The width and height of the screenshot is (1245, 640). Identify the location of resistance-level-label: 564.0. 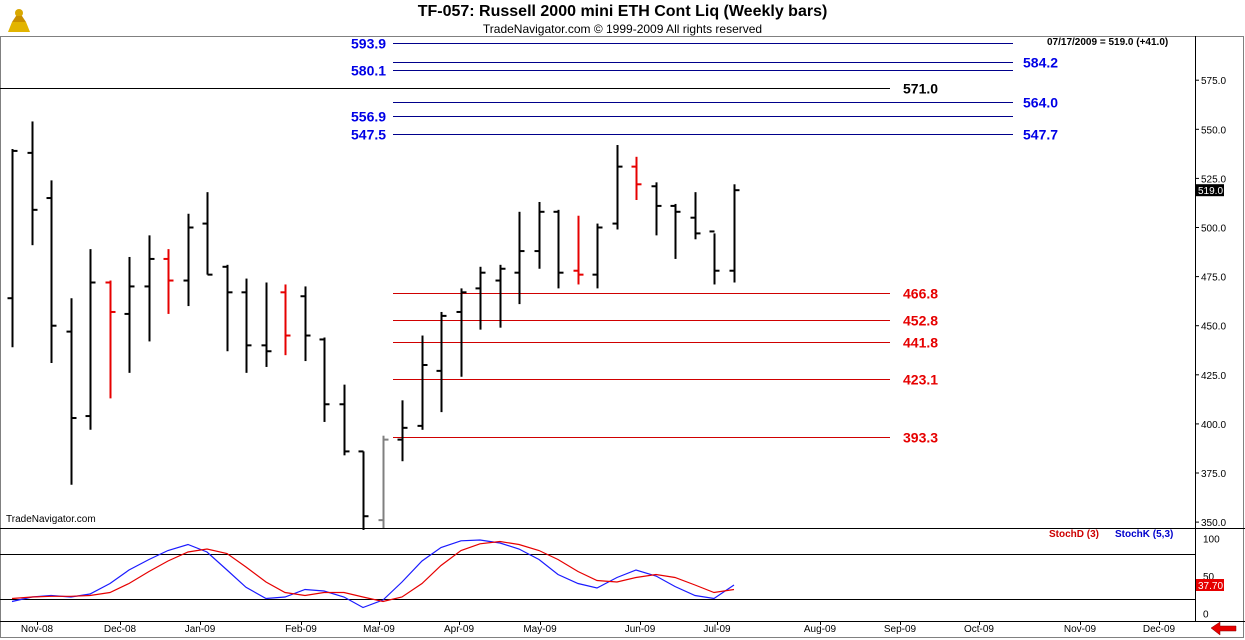
(1040, 103).